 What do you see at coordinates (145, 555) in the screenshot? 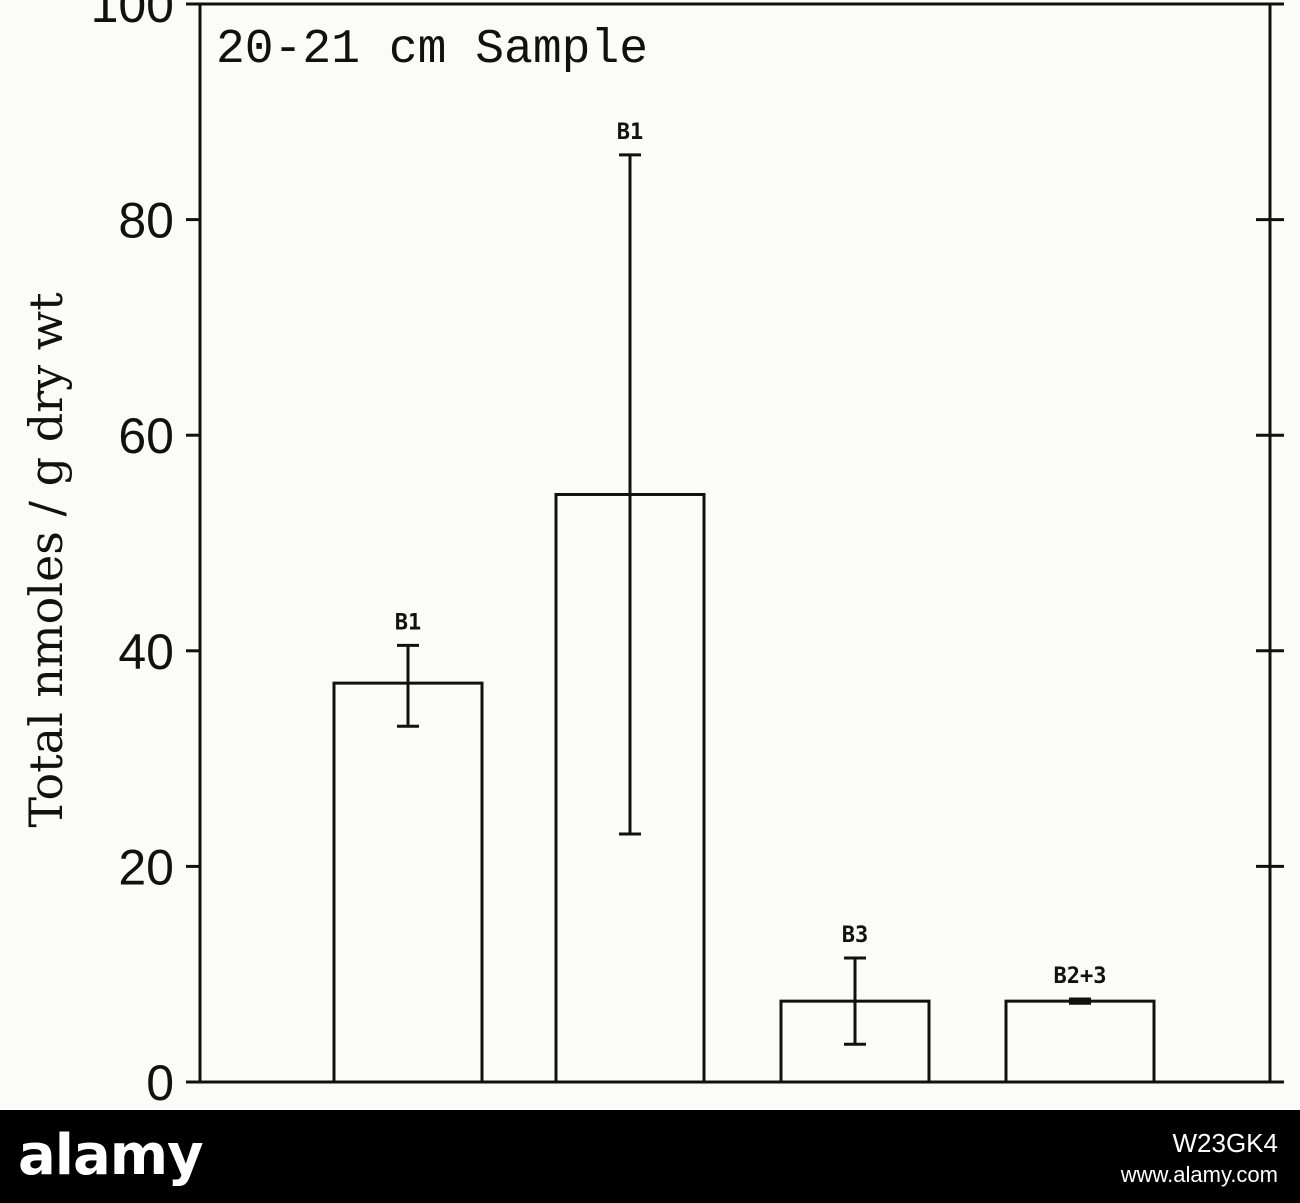
I see `left-axis-ticks: 0 20 40 60 80 100` at bounding box center [145, 555].